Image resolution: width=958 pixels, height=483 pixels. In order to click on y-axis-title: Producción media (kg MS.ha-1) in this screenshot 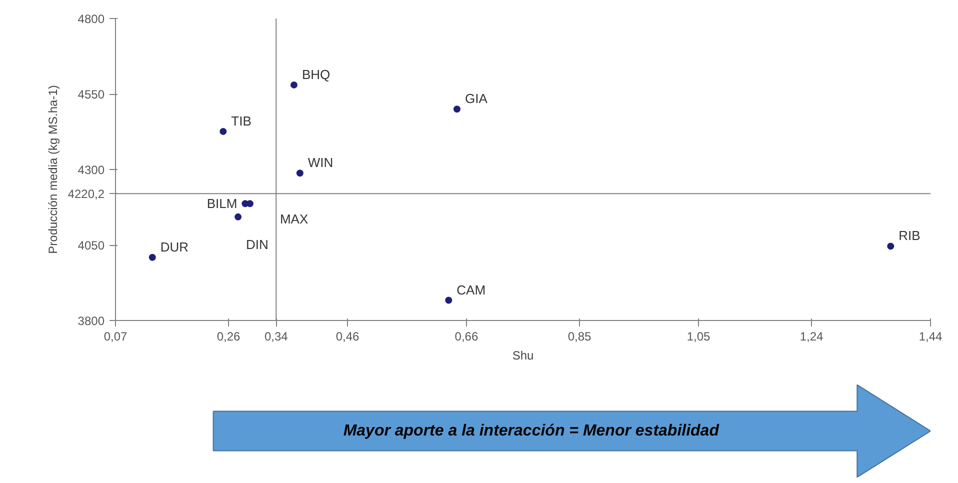, I will do `click(53, 169)`.